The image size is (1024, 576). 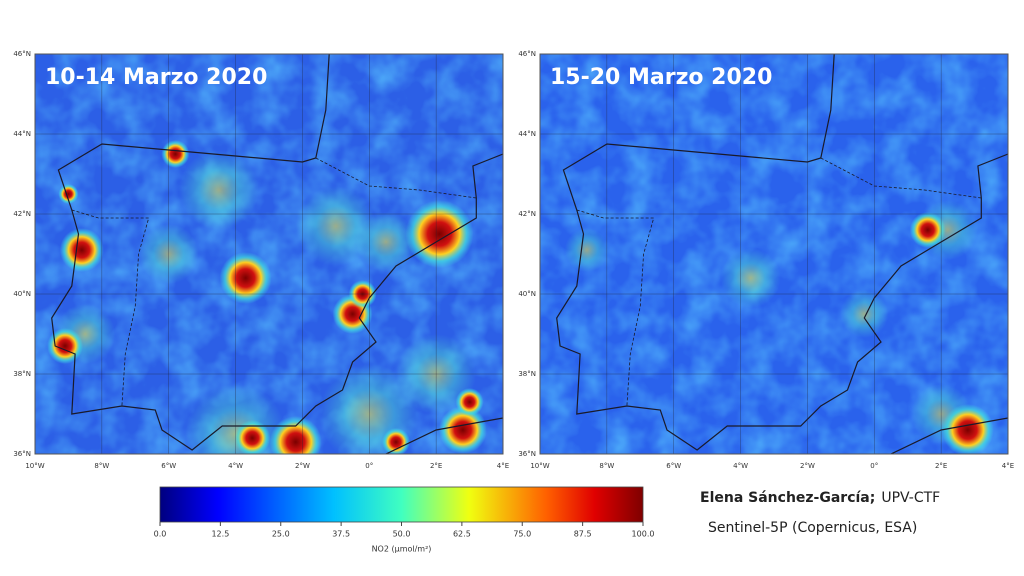 I want to click on colorbar-tick-label: 12.5, so click(x=220, y=534).